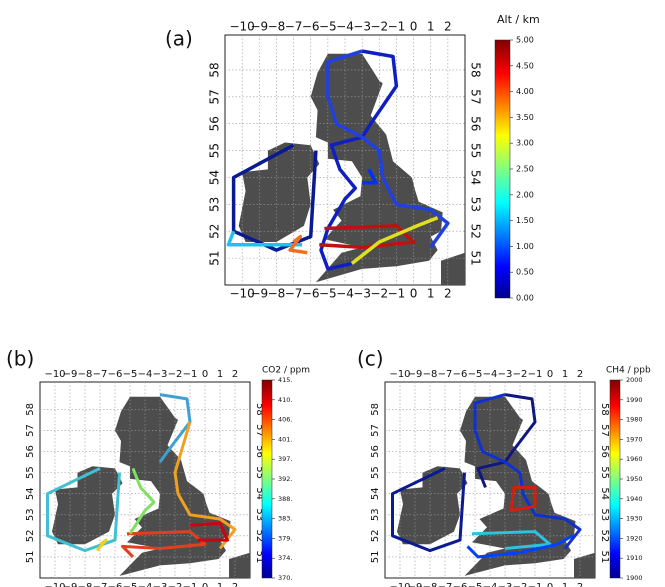  What do you see at coordinates (525, 169) in the screenshot?
I see `colorbar-tick-label: 2.50` at bounding box center [525, 169].